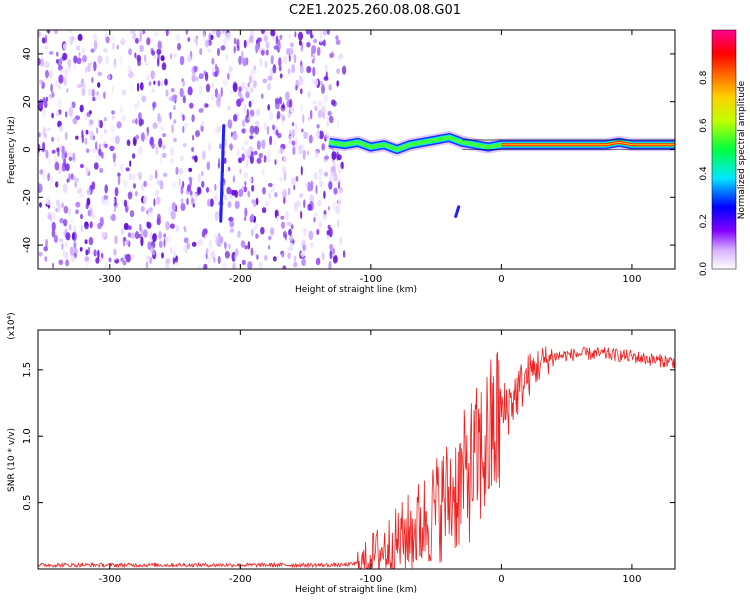 The height and width of the screenshot is (600, 750). Describe the element at coordinates (240, 579) in the screenshot. I see `x-tick-label: -200` at that location.